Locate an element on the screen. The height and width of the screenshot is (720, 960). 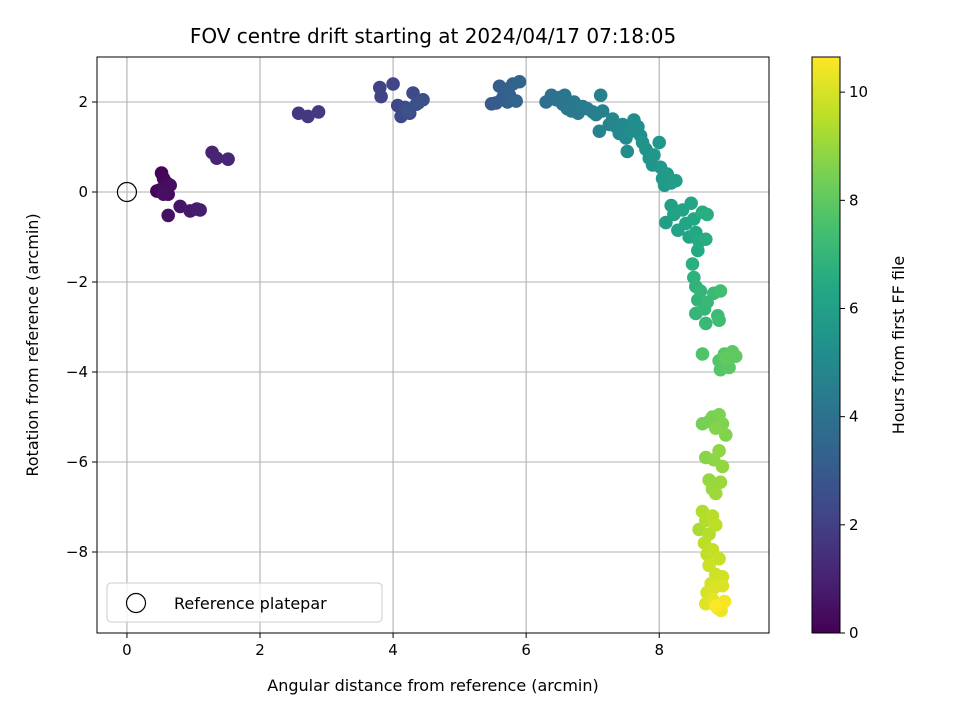
y-tick-label: −4 is located at coordinates (77, 372).